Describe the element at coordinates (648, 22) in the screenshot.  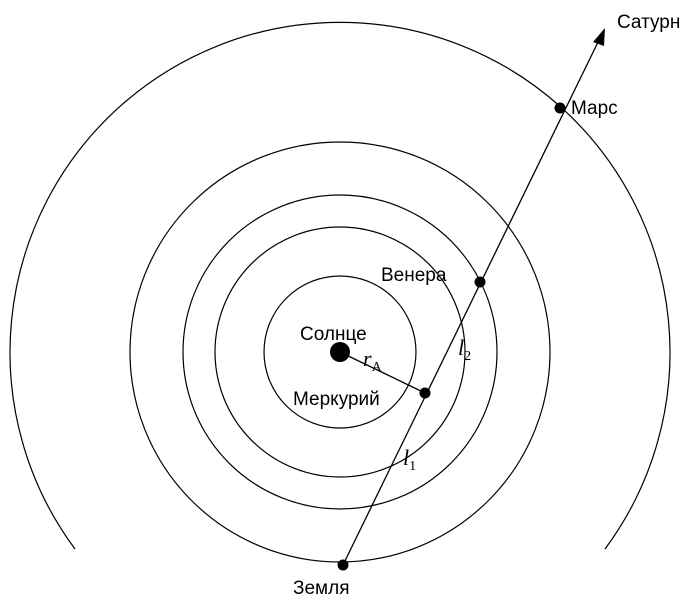
I see `saturn-label: Сатурн` at that location.